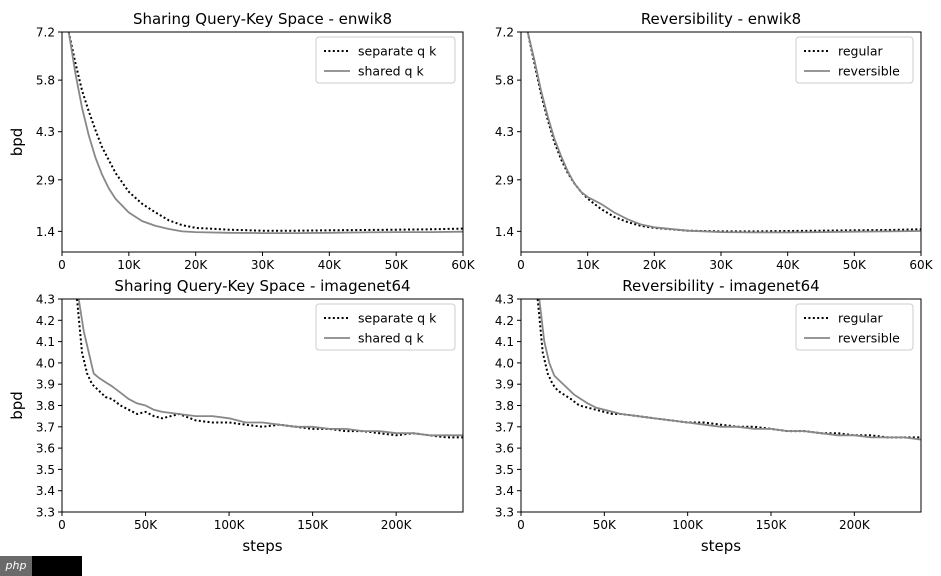 The height and width of the screenshot is (576, 941). Describe the element at coordinates (41, 566) in the screenshot. I see `watermark: php` at that location.